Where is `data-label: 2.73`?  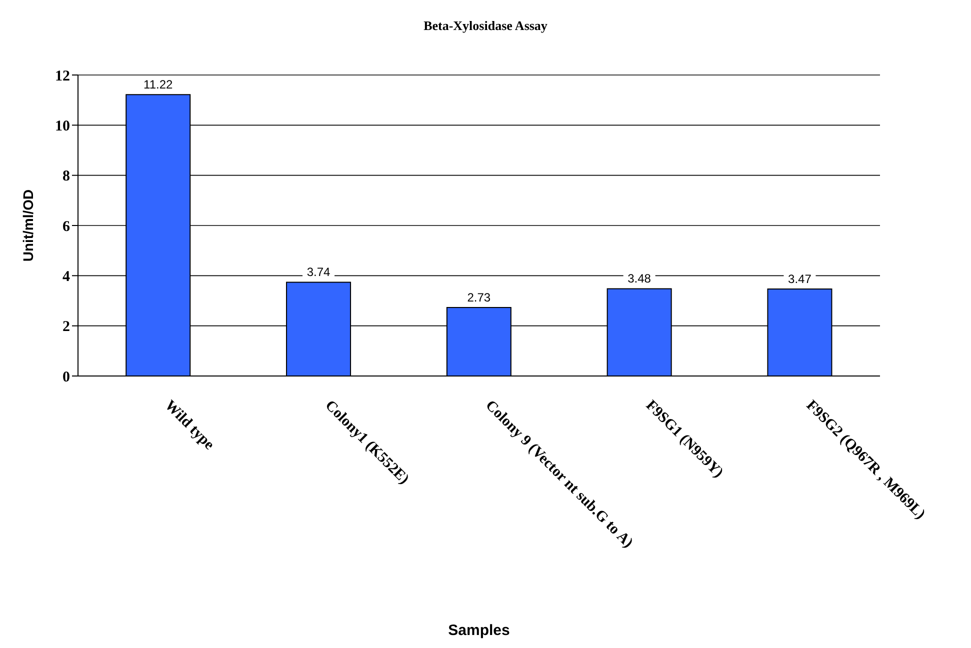
data-label: 2.73 is located at coordinates (479, 297).